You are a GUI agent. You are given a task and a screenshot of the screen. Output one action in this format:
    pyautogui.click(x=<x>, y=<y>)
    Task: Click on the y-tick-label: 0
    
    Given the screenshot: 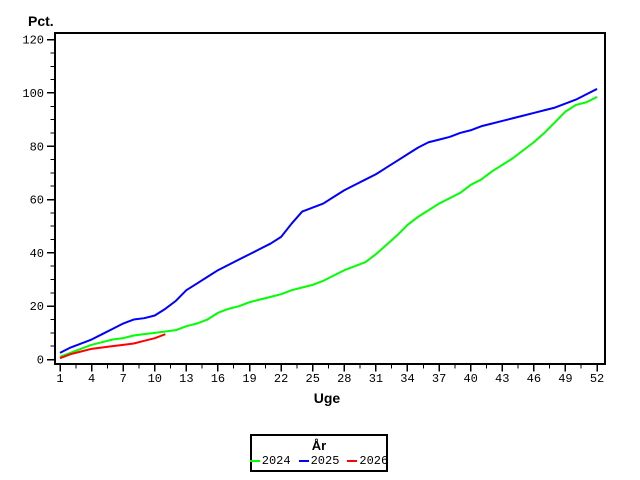 What is the action you would take?
    pyautogui.click(x=40, y=361)
    